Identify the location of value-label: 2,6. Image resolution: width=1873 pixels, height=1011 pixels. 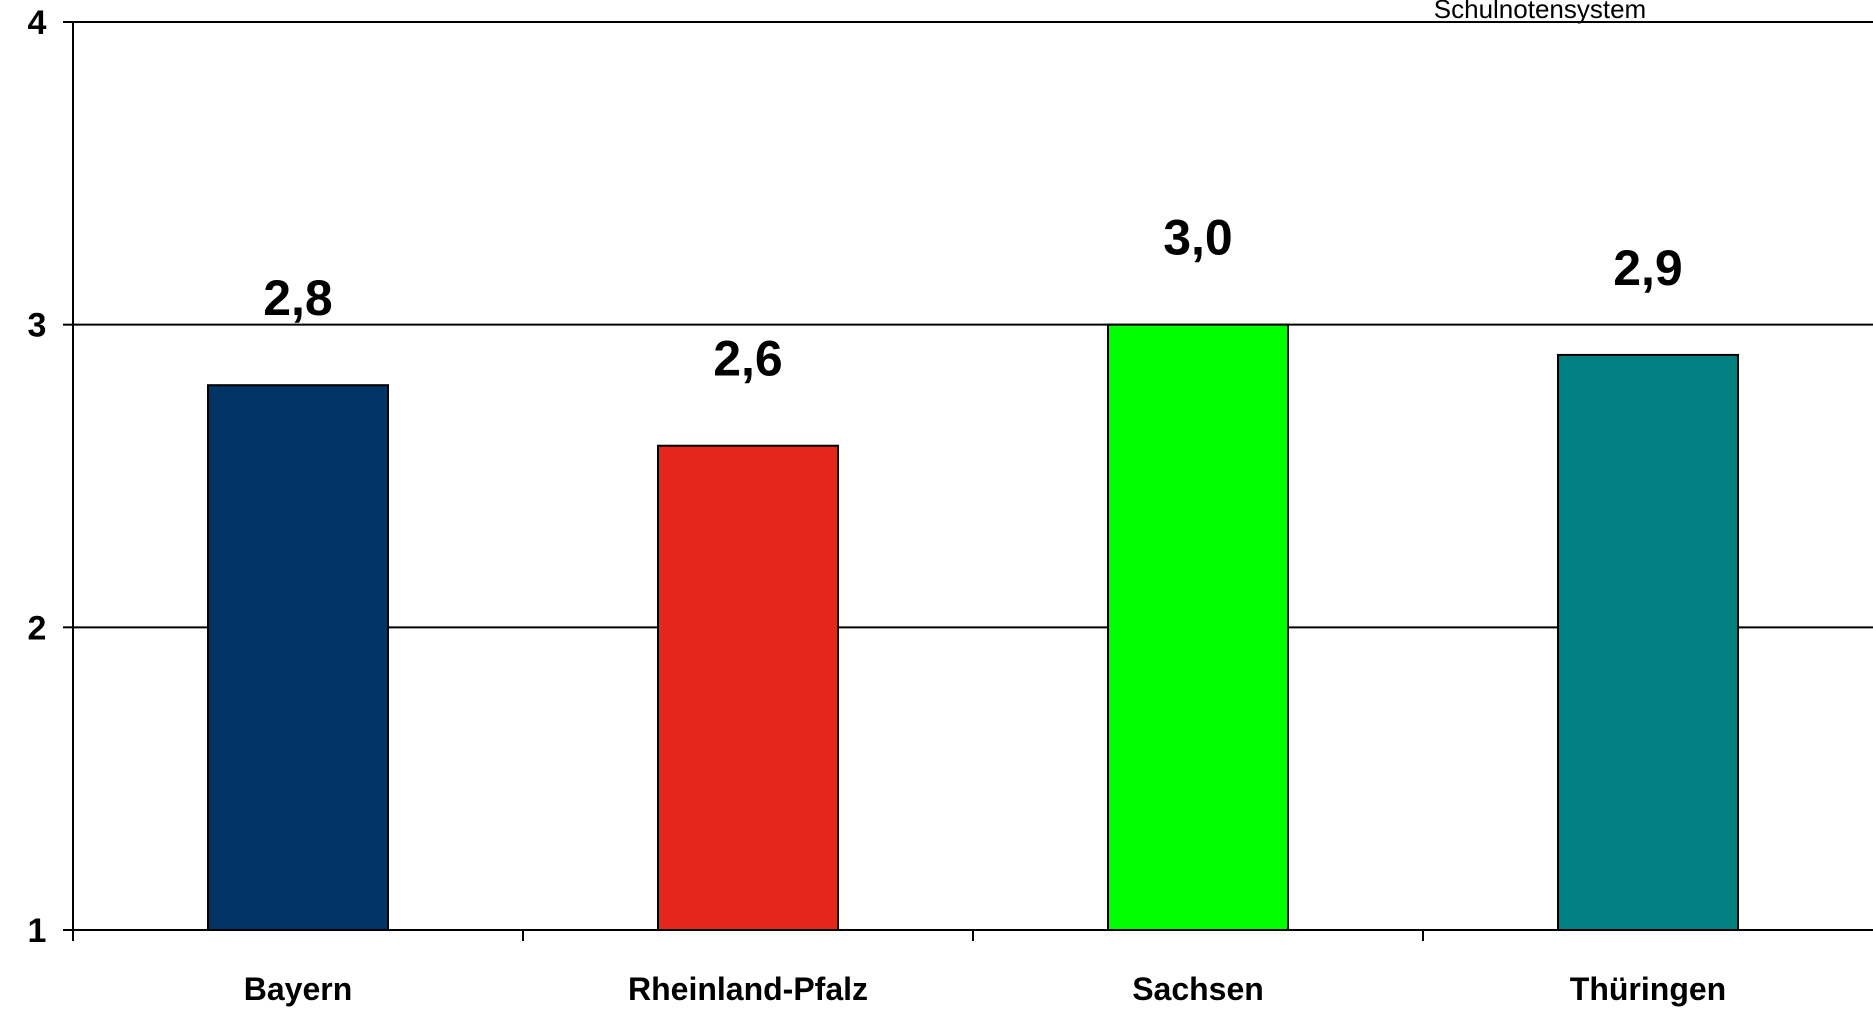
(748, 359).